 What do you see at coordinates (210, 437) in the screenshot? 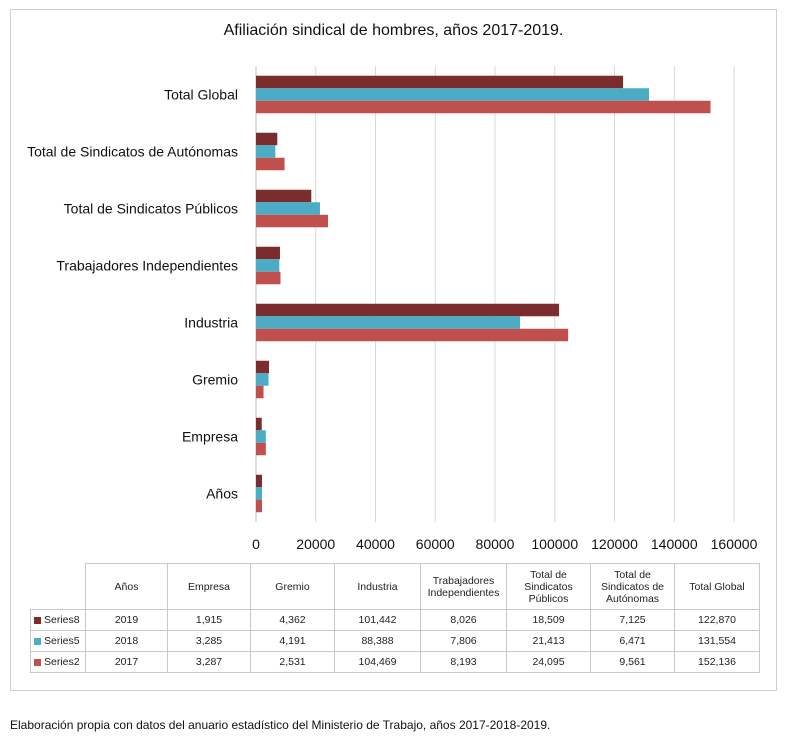
I see `category-label: Empresa` at bounding box center [210, 437].